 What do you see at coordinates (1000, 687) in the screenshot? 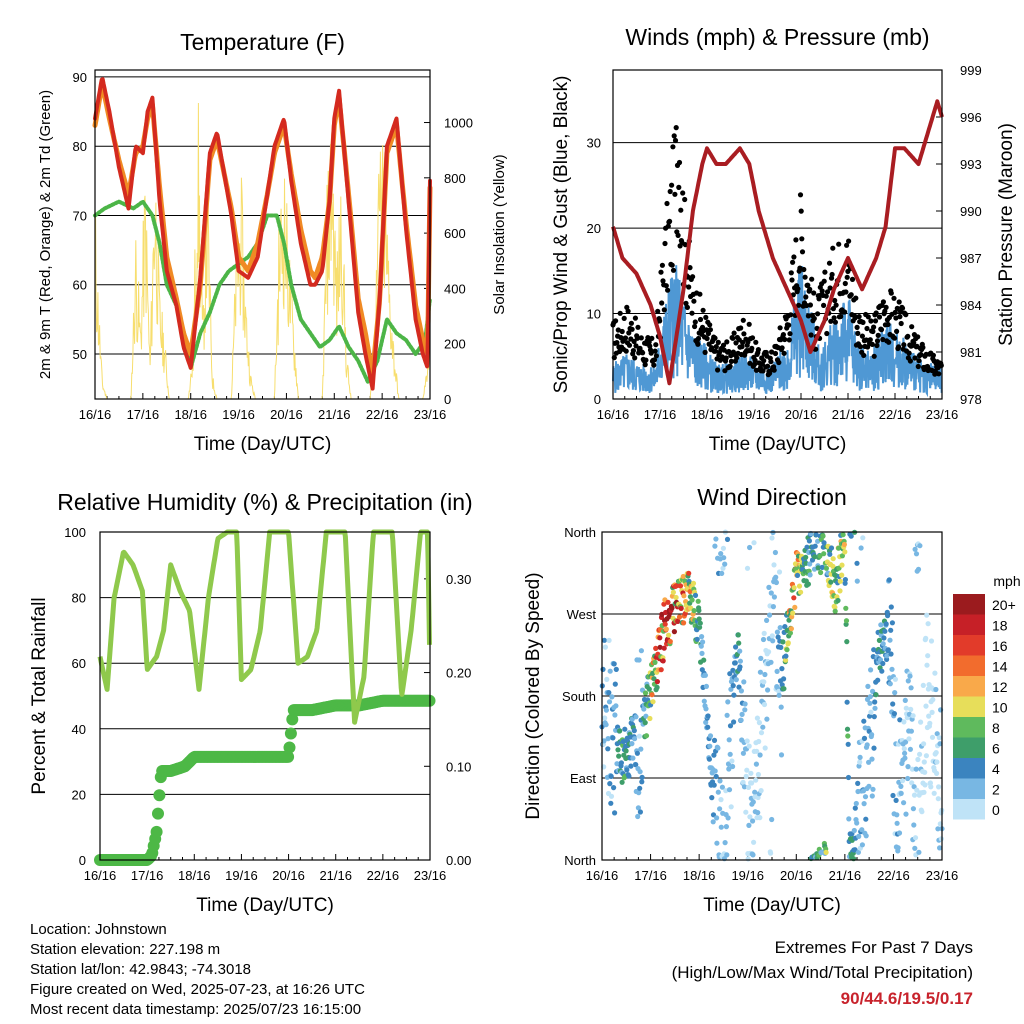
I see `colorbar-label: 12` at bounding box center [1000, 687].